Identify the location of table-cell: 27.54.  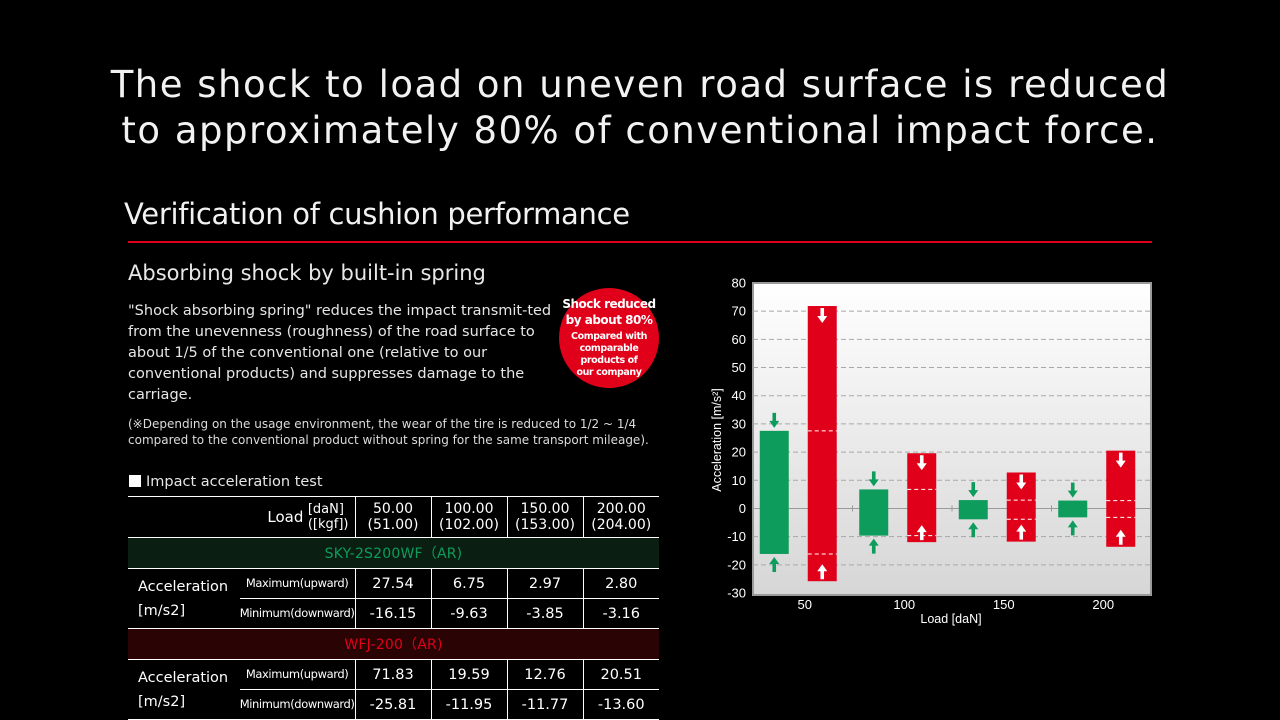
(392, 583).